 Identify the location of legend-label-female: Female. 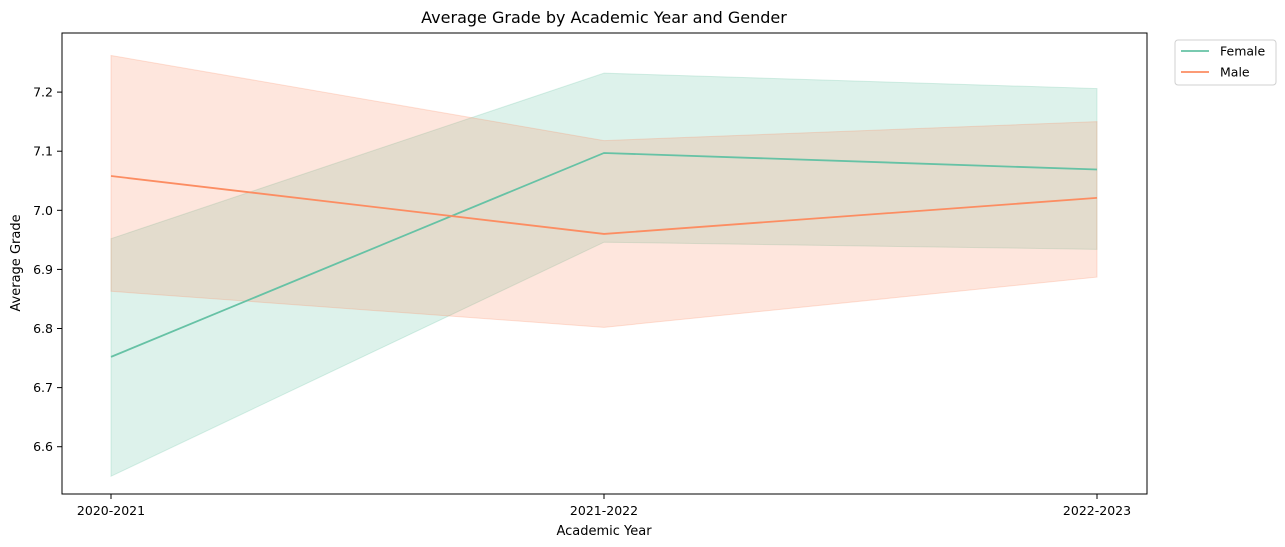
(1243, 51).